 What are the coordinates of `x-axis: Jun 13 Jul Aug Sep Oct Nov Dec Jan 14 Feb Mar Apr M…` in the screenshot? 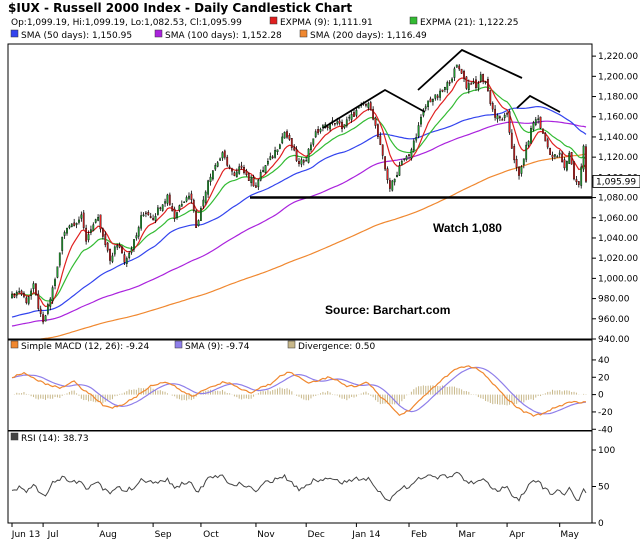 It's located at (295, 531).